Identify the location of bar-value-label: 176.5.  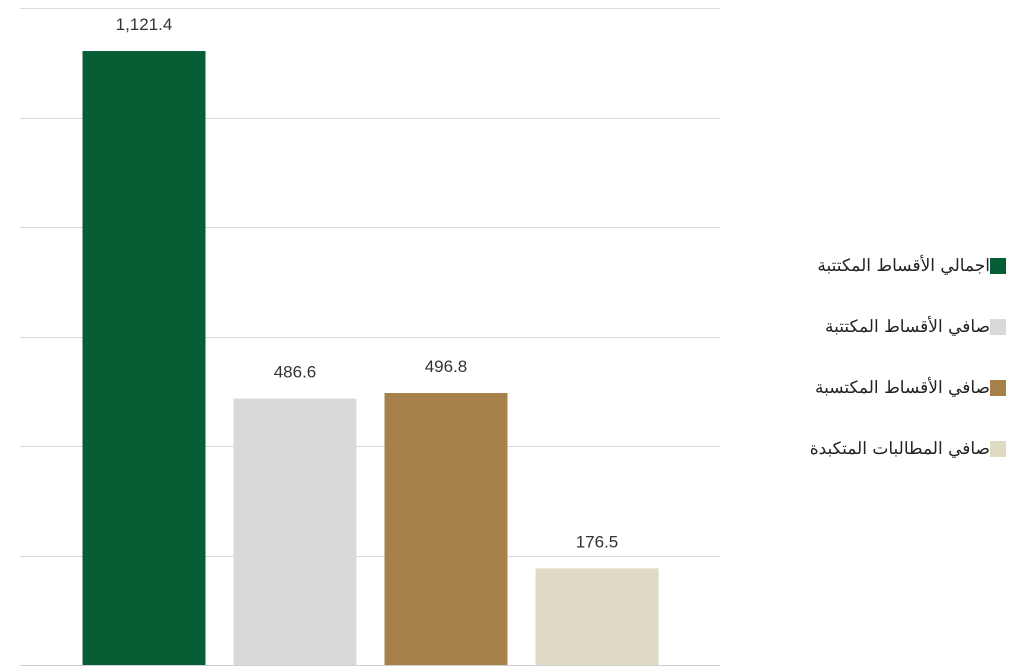
(597, 541).